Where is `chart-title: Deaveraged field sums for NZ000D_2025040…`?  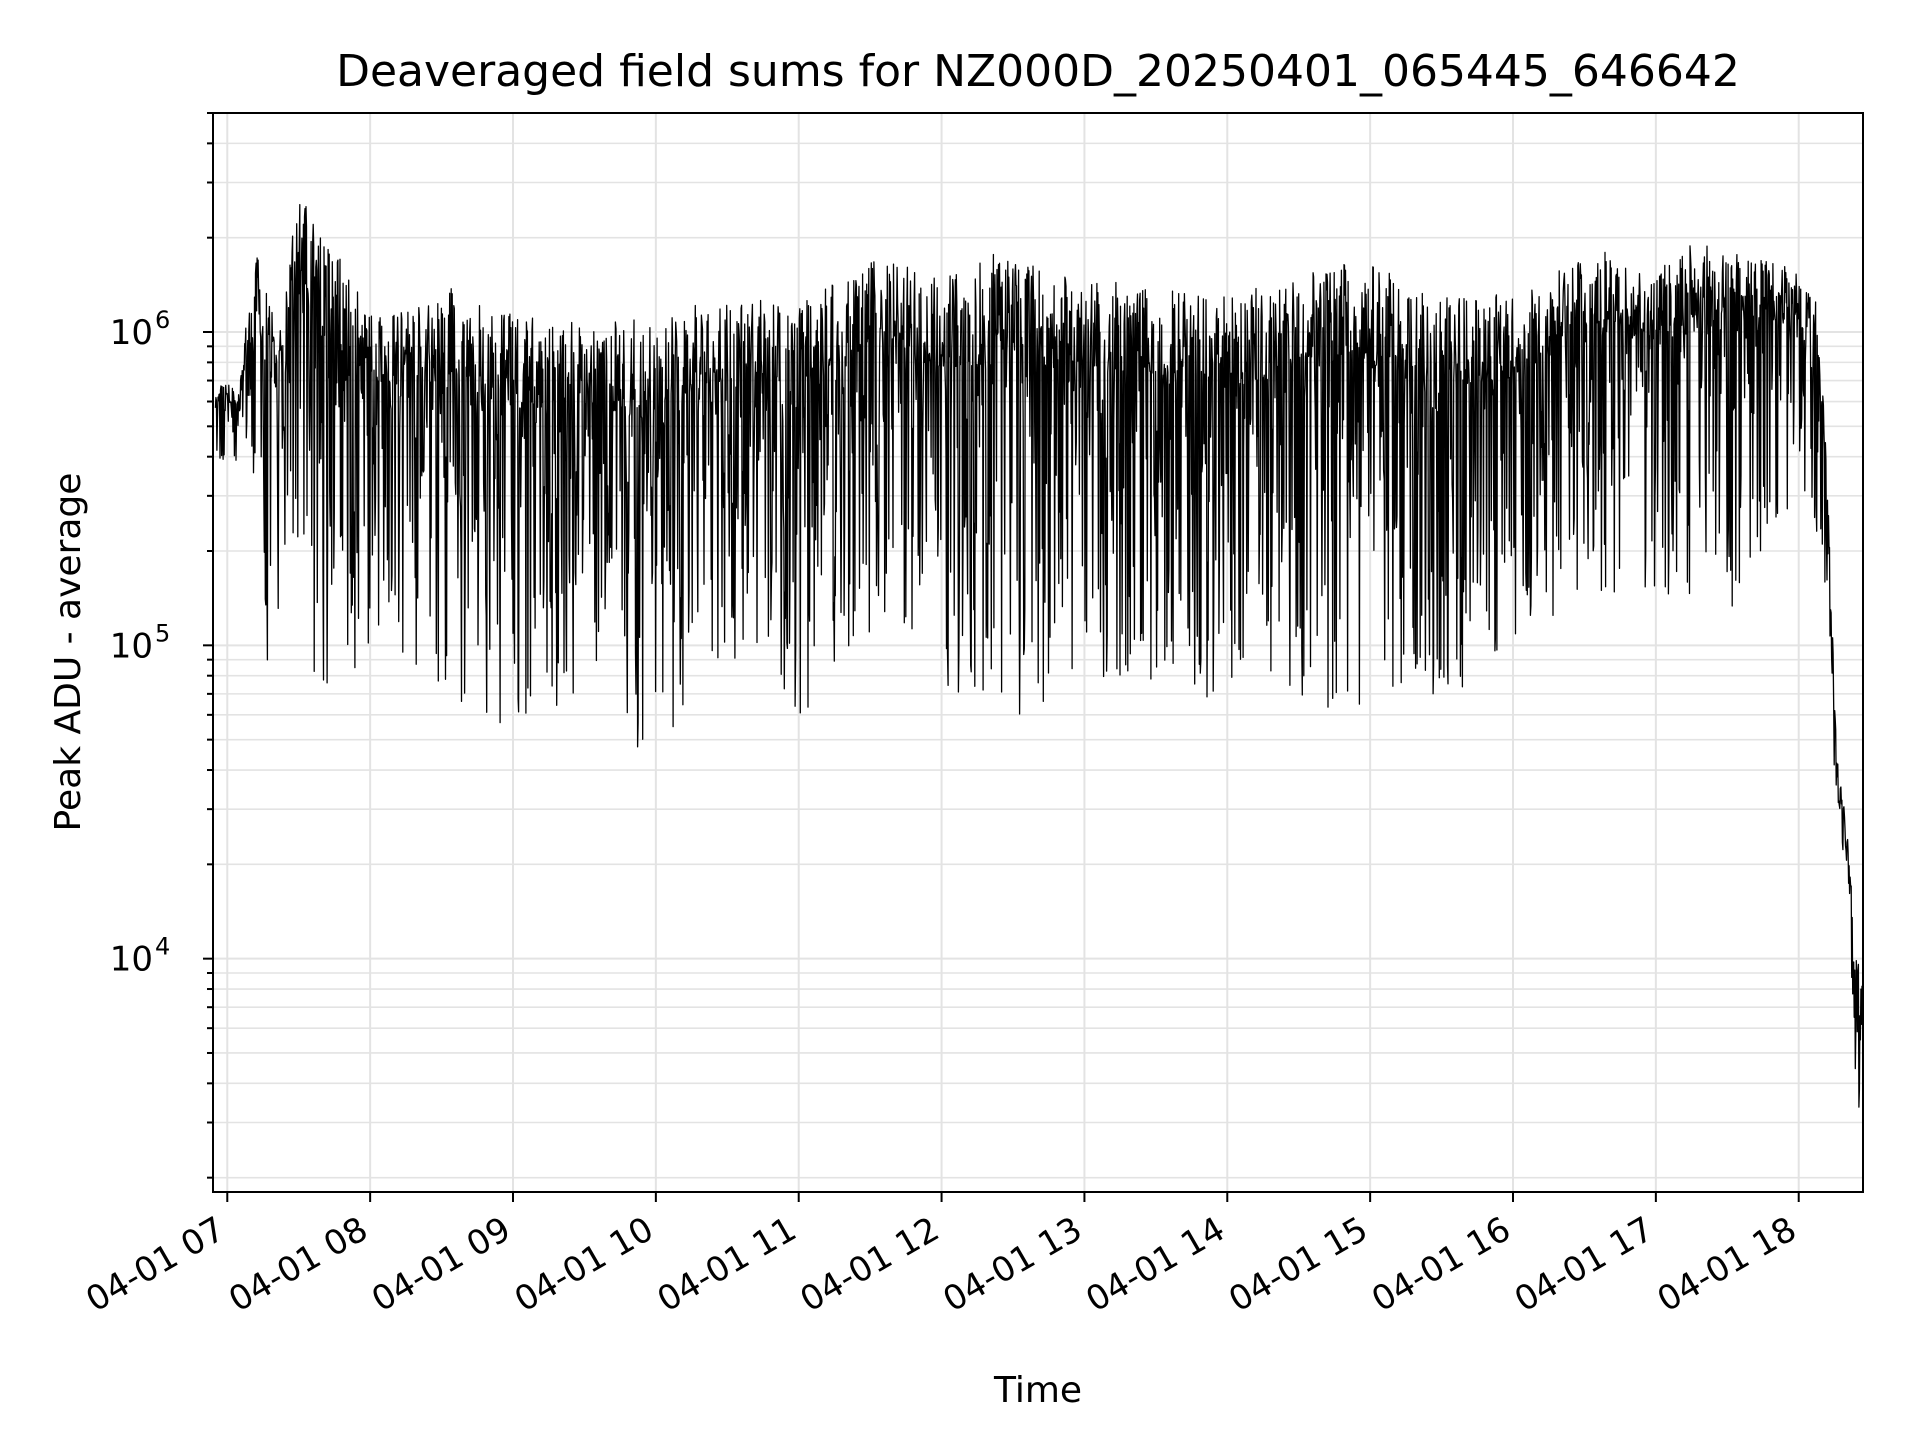
chart-title: Deaveraged field sums for NZ000D_2025040… is located at coordinates (1038, 71).